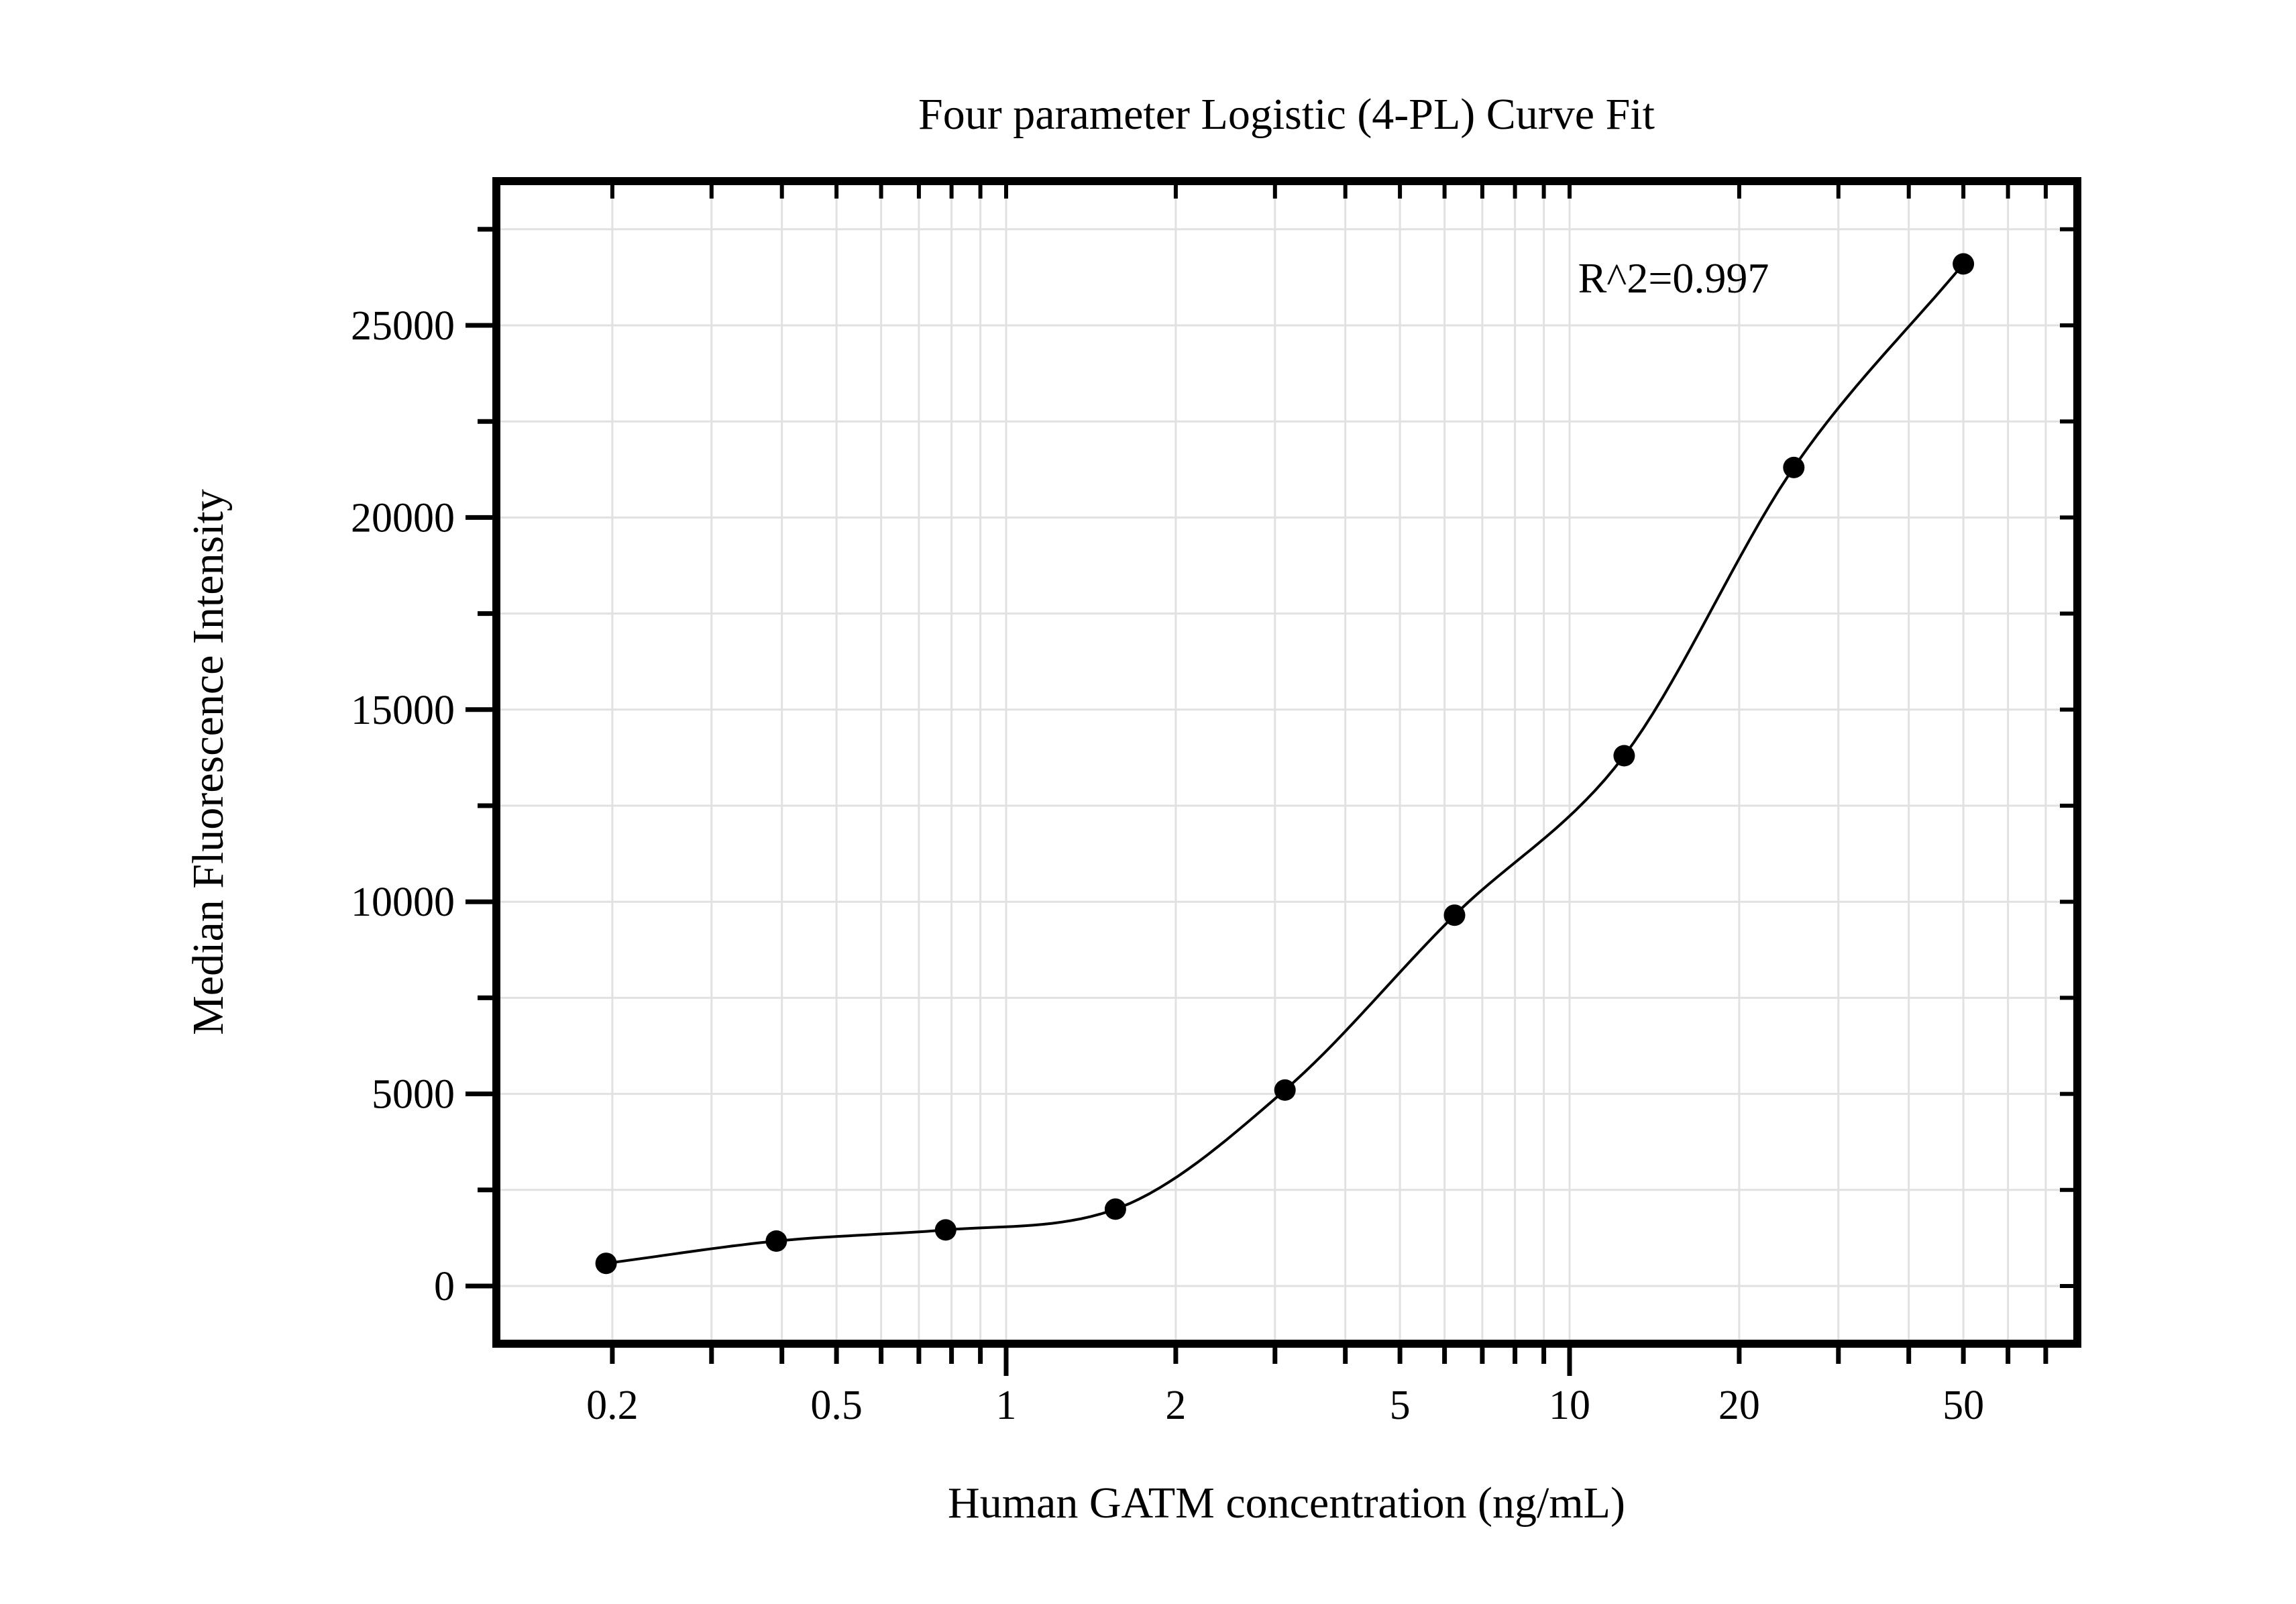  What do you see at coordinates (1286, 1503) in the screenshot?
I see `x-axis-label: Human GATM concentration (ng/mL)` at bounding box center [1286, 1503].